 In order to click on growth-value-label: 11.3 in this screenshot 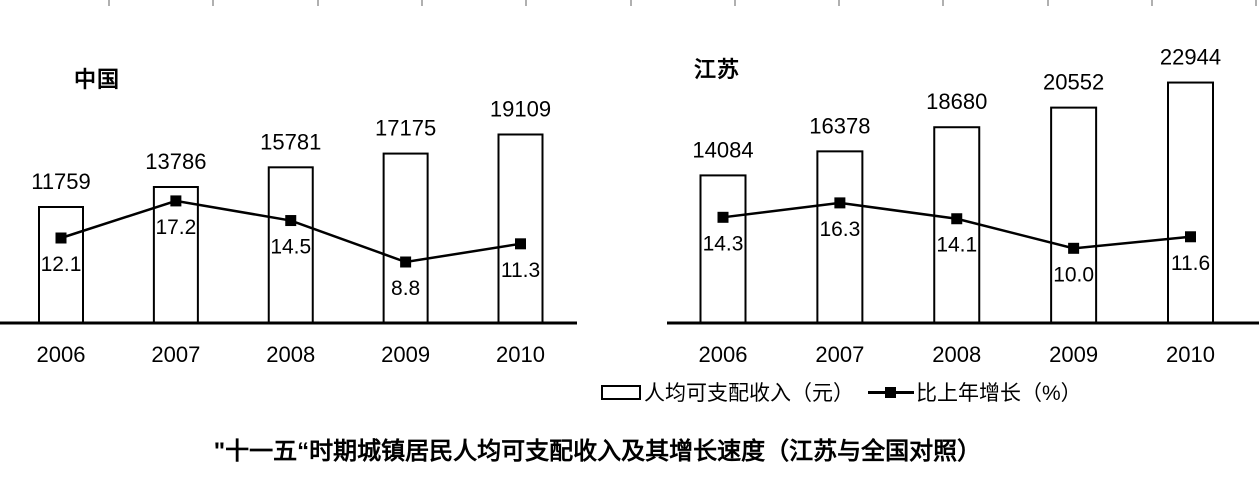, I will do `click(520, 270)`.